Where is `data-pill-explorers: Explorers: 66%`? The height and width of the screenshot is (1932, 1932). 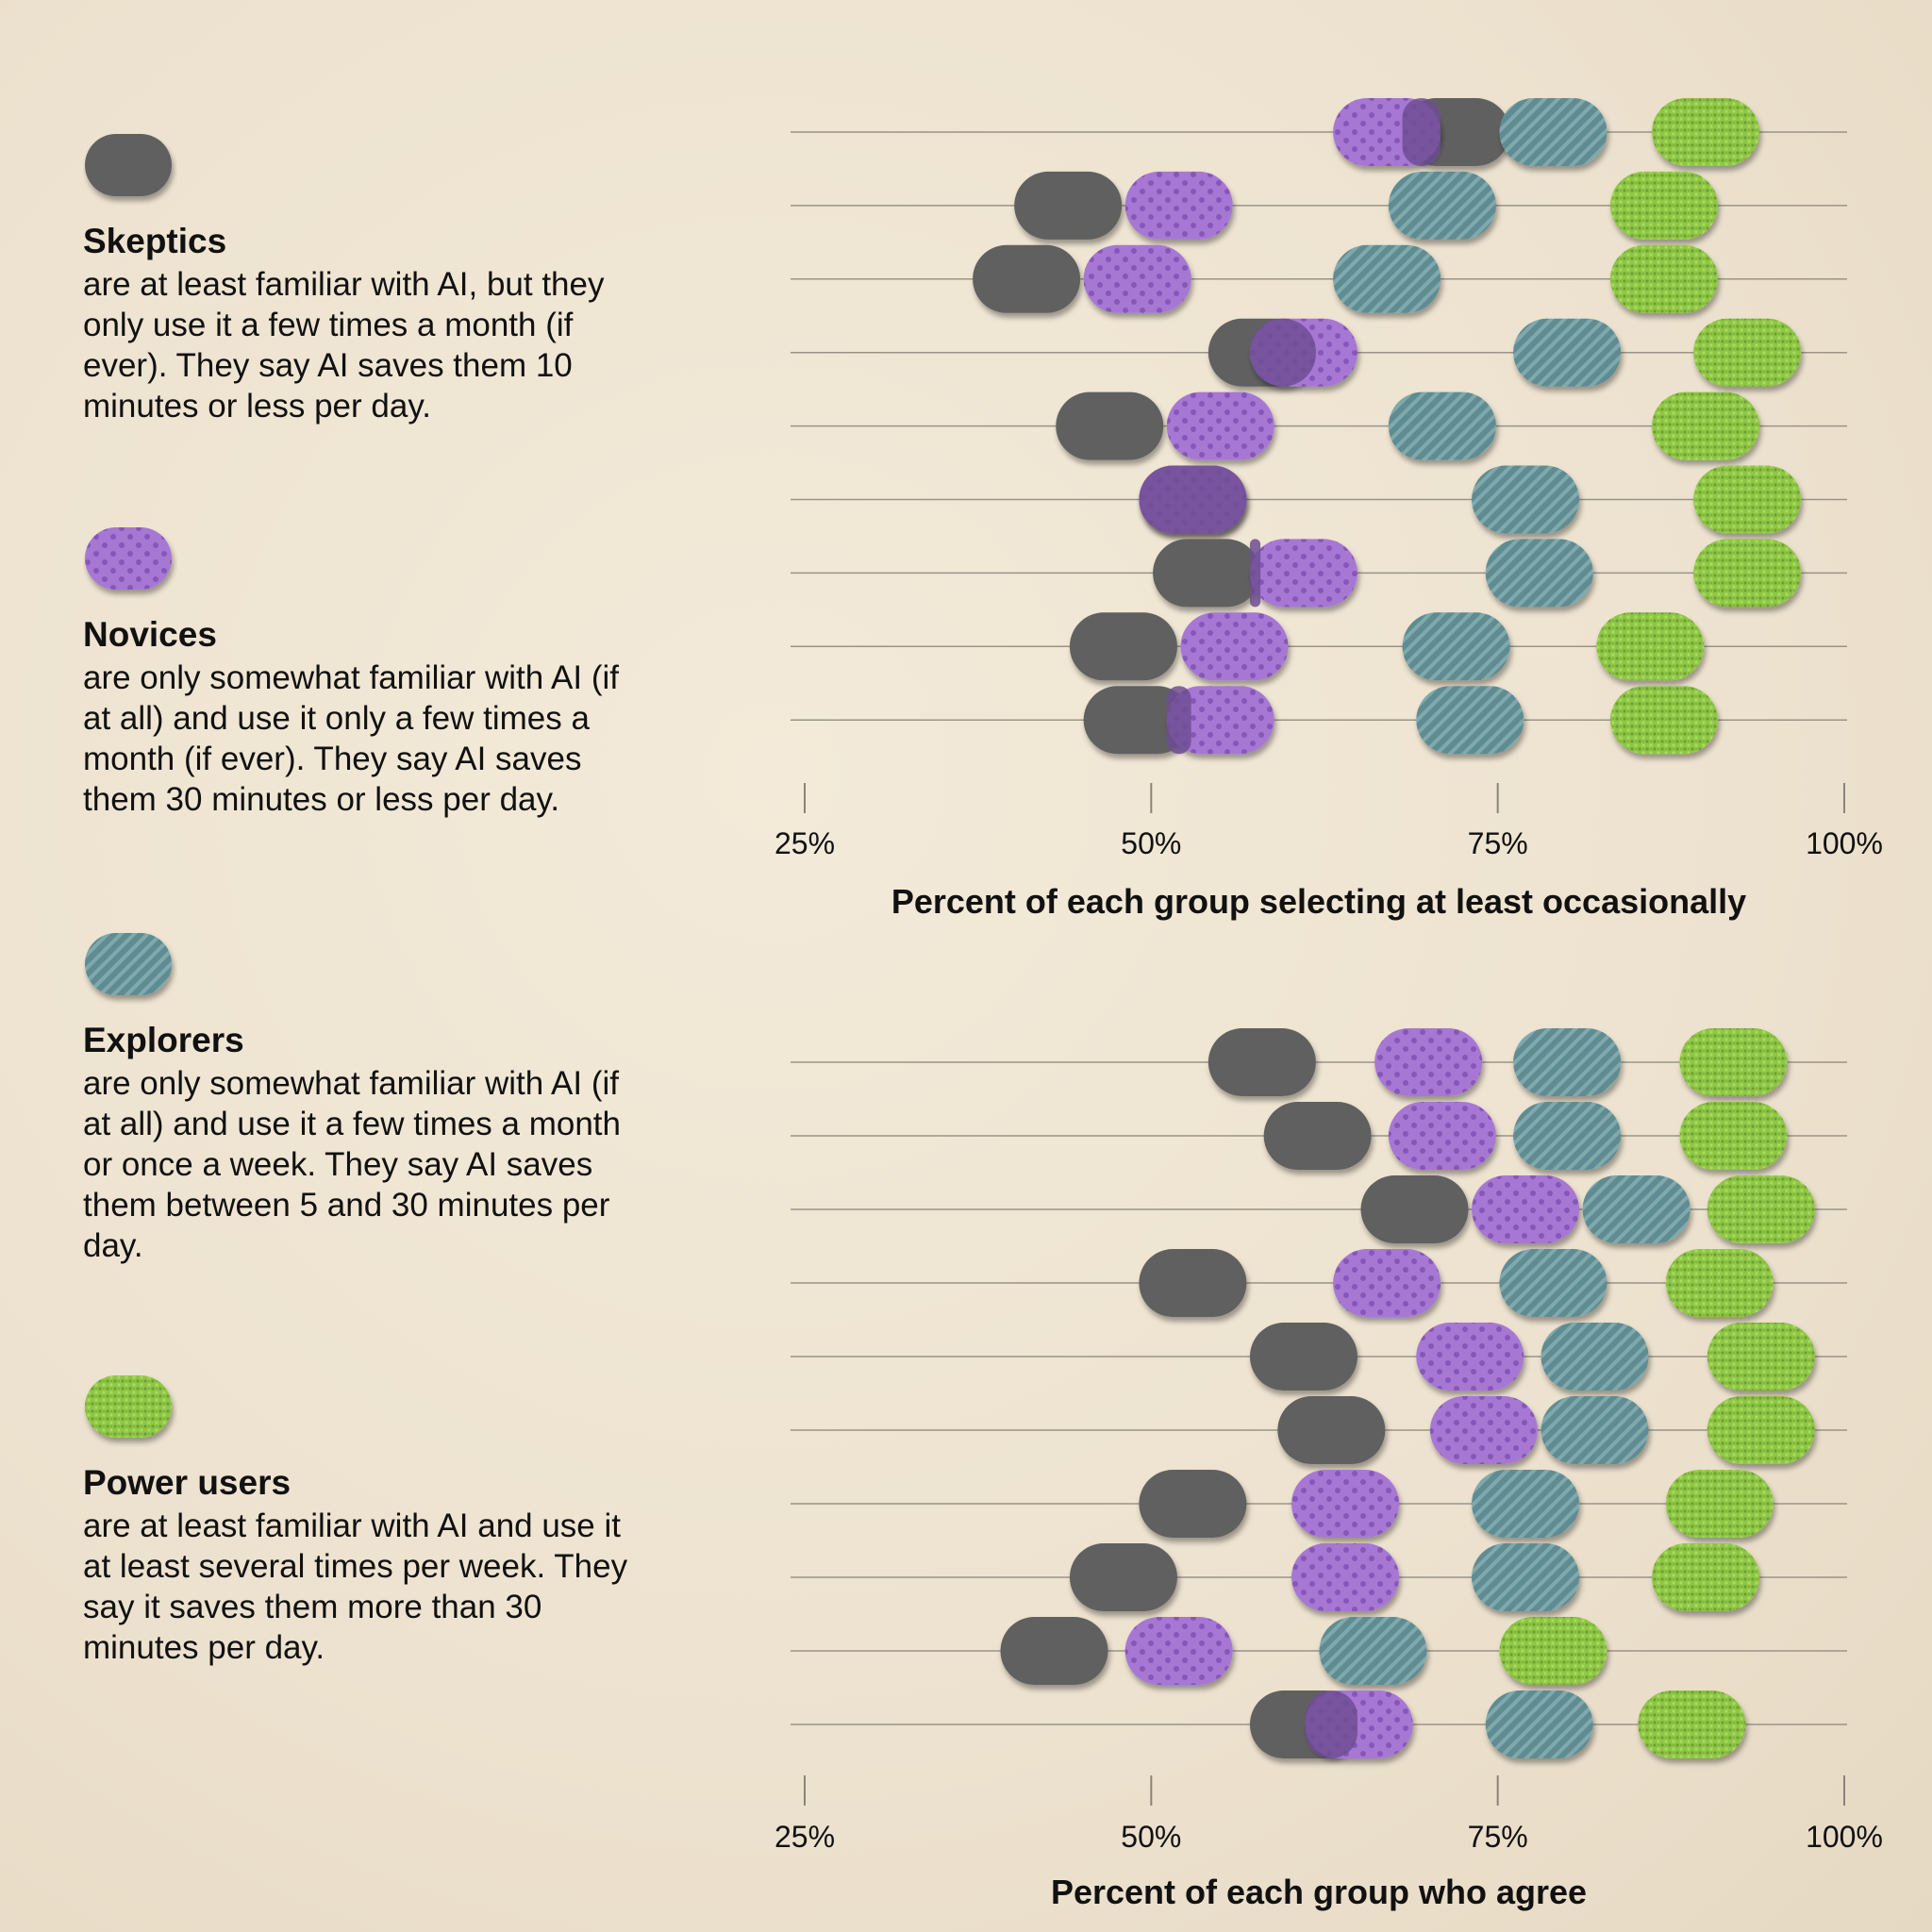
data-pill-explorers: Explorers: 66% is located at coordinates (1373, 1651).